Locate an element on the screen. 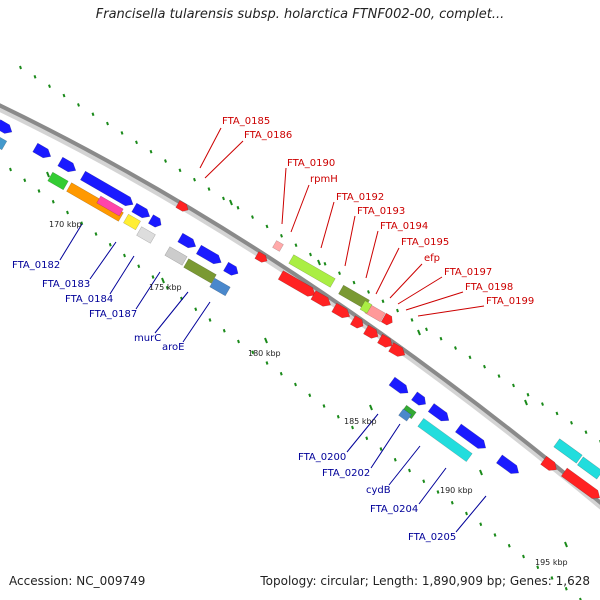  label-aroe: aroE is located at coordinates (173, 347).